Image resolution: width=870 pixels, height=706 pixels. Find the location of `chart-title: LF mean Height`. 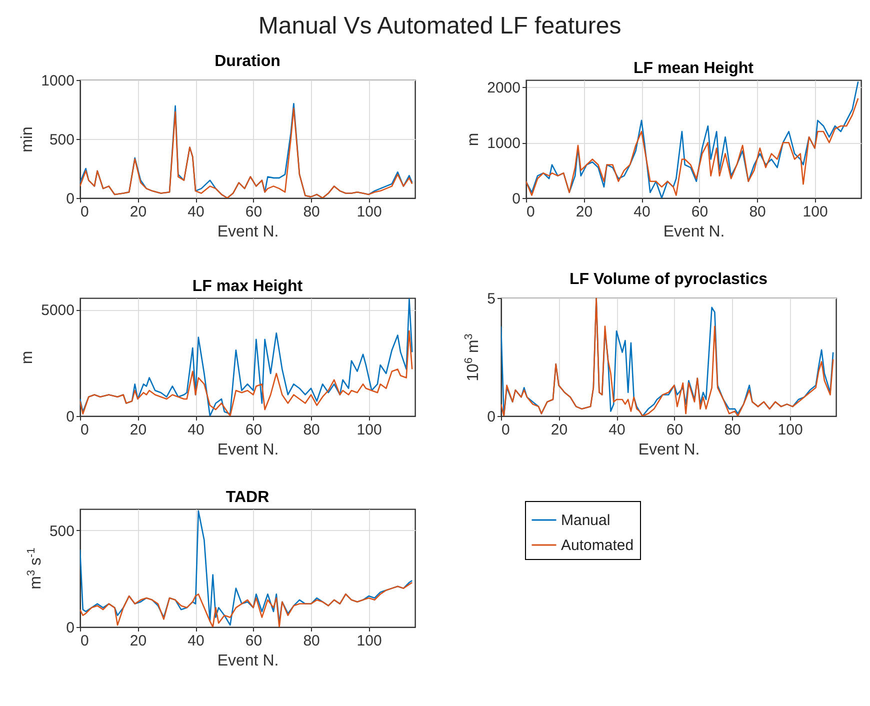

chart-title: LF mean Height is located at coordinates (693, 68).